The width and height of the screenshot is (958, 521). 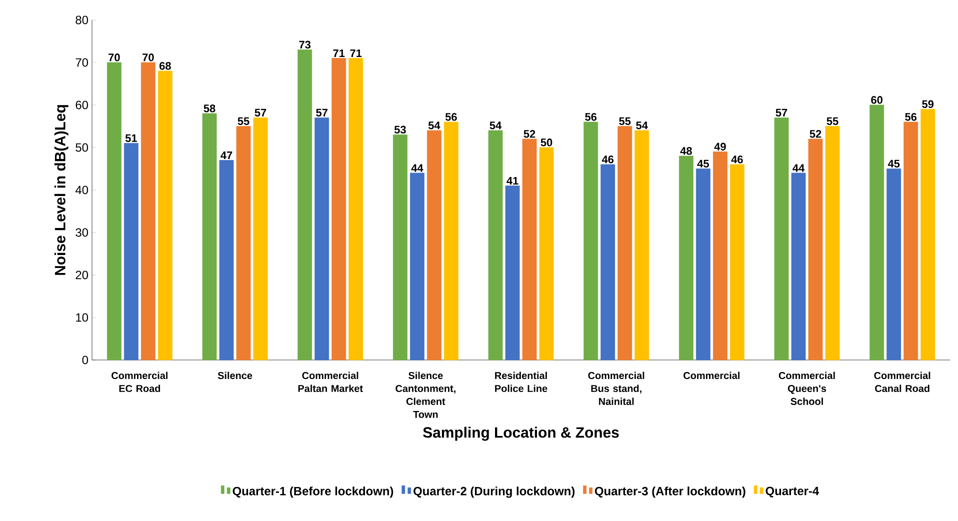 I want to click on y-tick-label: 0, so click(x=85, y=360).